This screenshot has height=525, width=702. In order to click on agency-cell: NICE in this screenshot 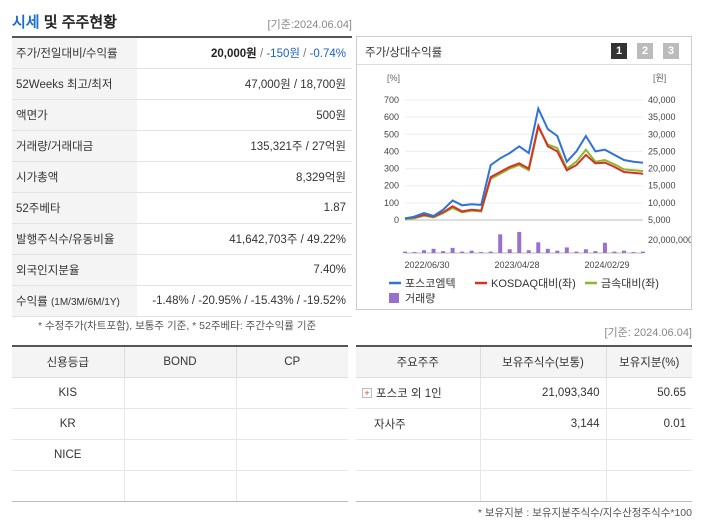, I will do `click(68, 455)`.